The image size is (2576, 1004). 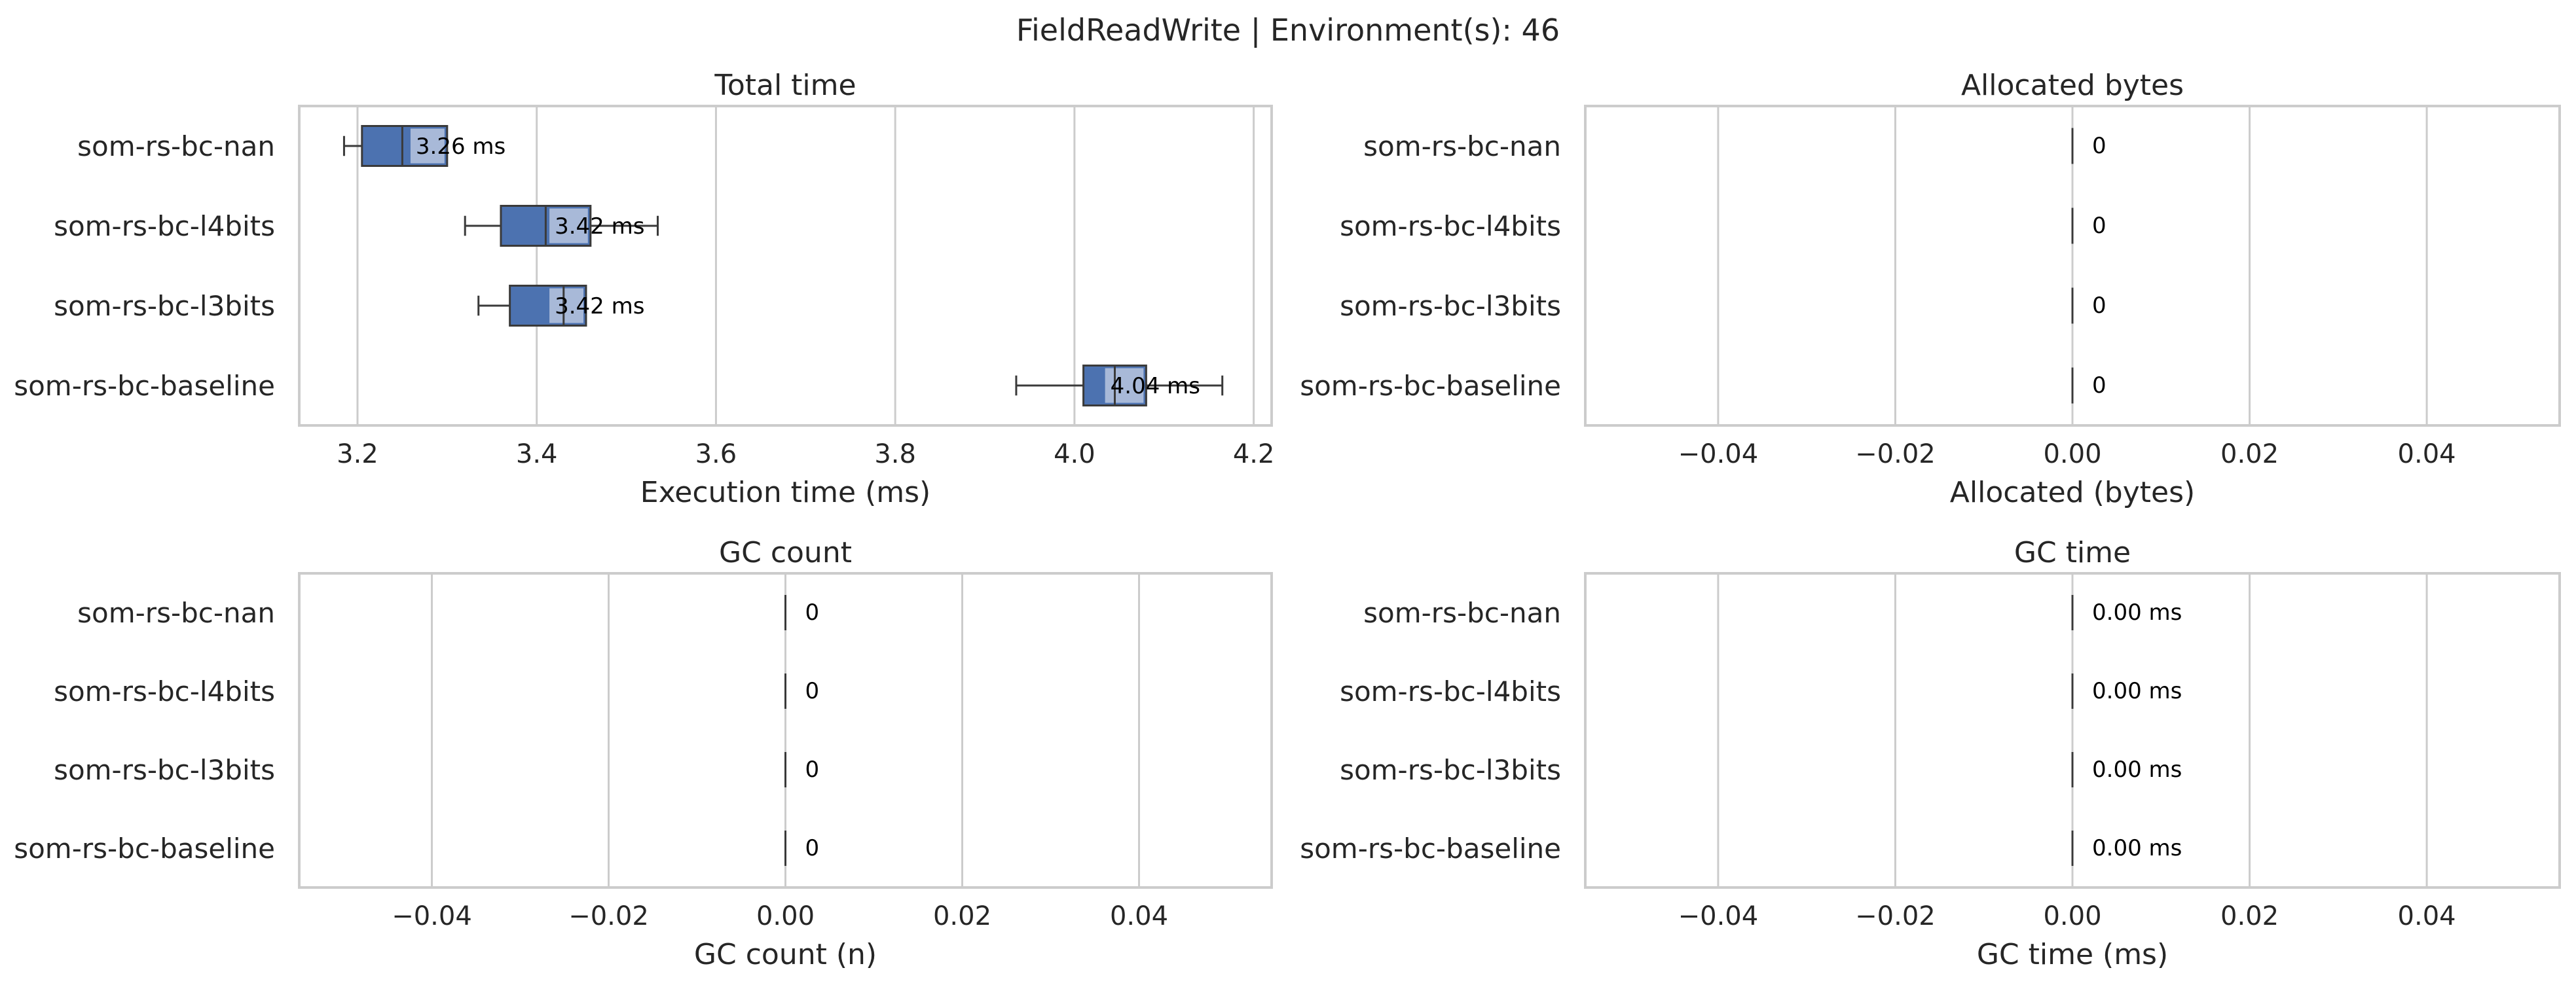 I want to click on x-tick-label: 3.2, so click(x=357, y=454).